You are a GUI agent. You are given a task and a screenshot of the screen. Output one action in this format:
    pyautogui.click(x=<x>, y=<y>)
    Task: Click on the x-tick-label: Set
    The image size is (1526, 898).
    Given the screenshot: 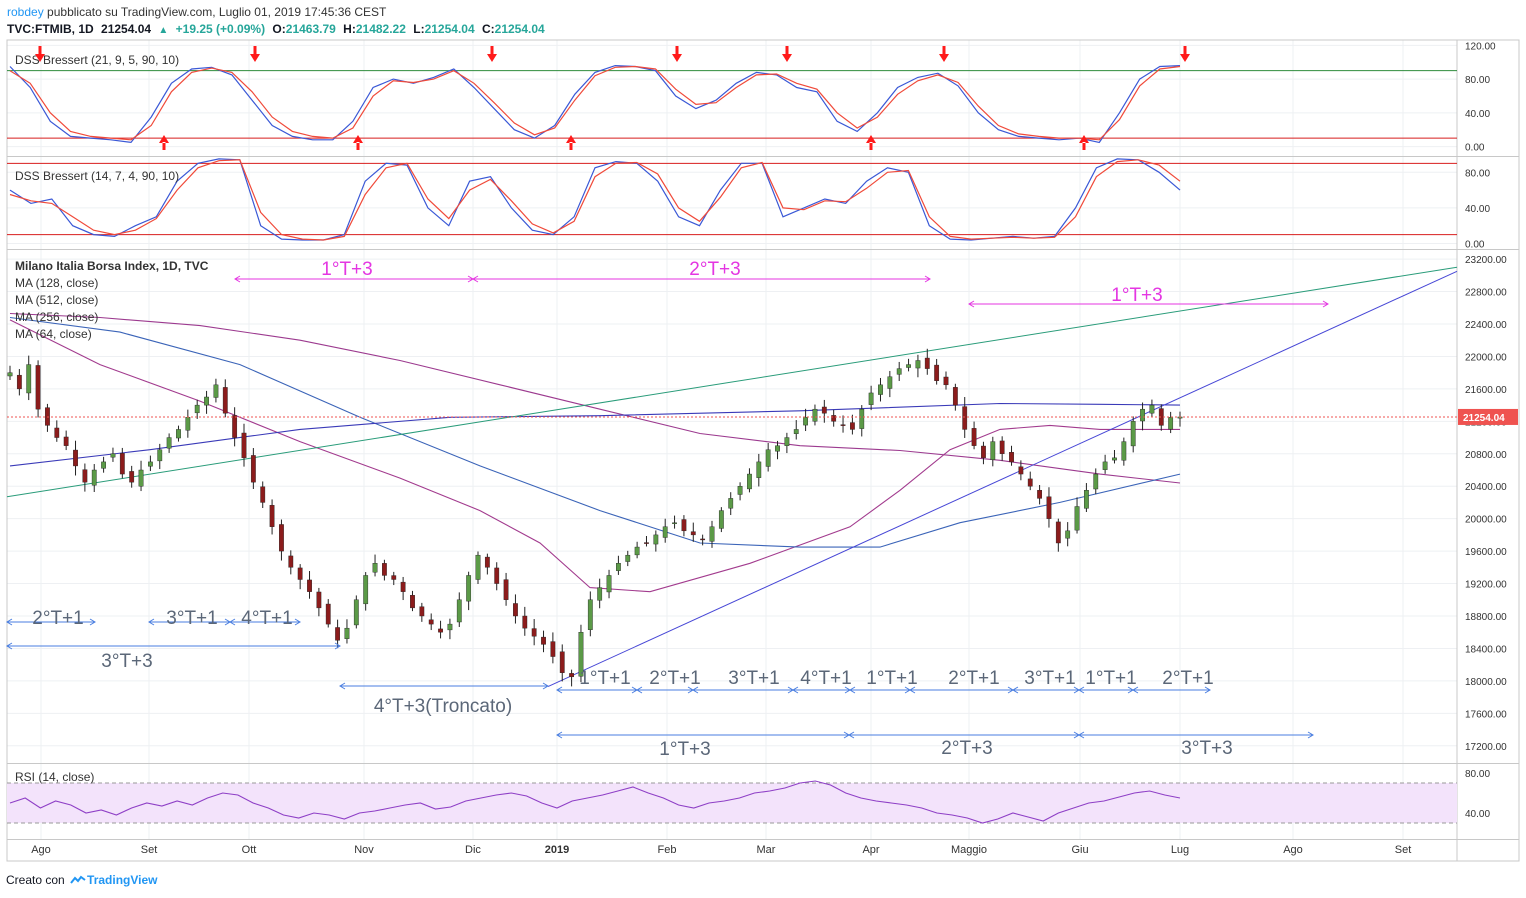 What is the action you would take?
    pyautogui.click(x=149, y=850)
    